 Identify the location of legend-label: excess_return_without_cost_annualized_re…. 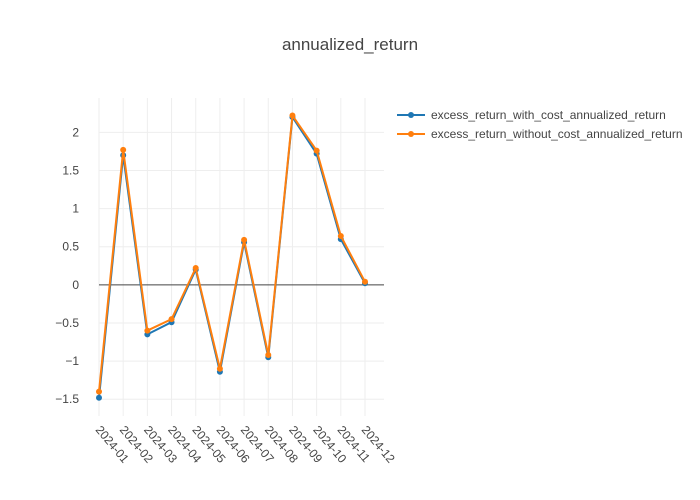
(557, 134).